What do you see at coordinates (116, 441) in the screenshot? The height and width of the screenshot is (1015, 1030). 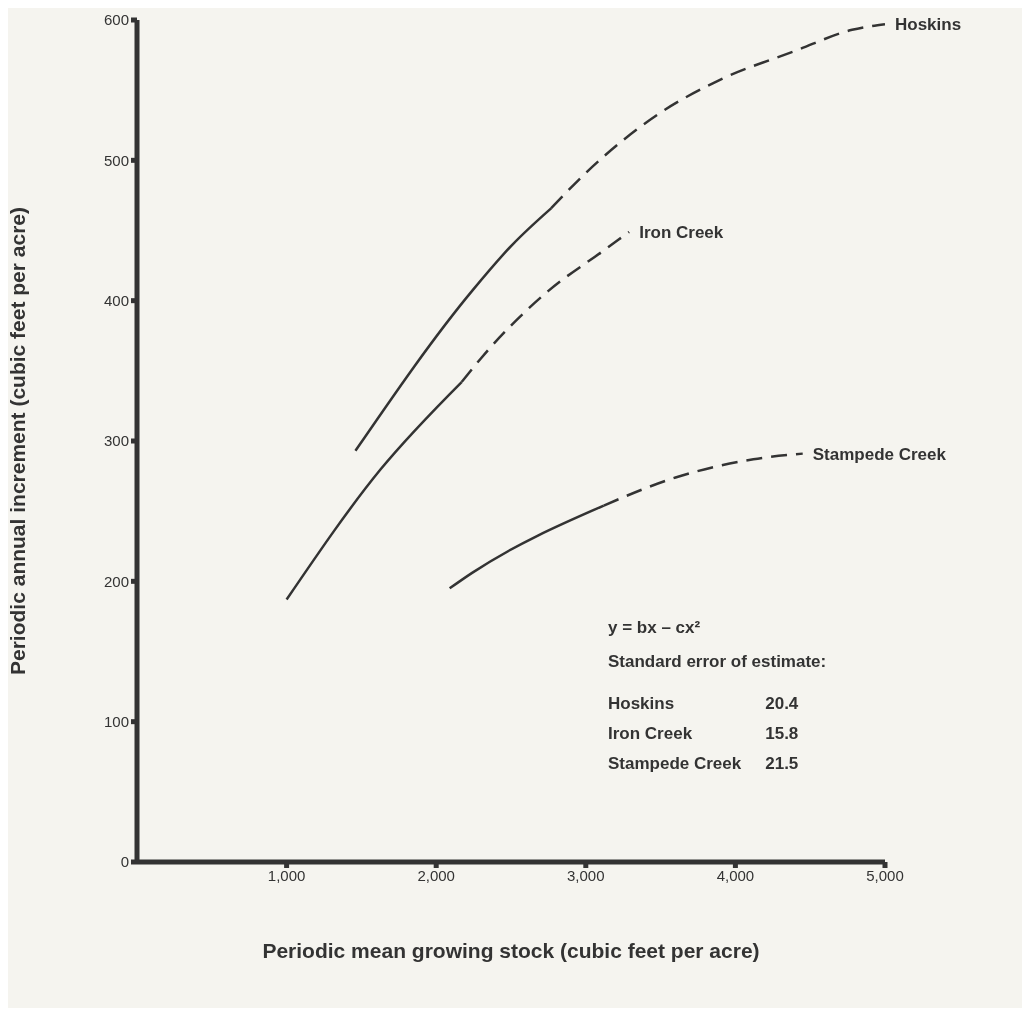 I see `y-tick-label: 300` at bounding box center [116, 441].